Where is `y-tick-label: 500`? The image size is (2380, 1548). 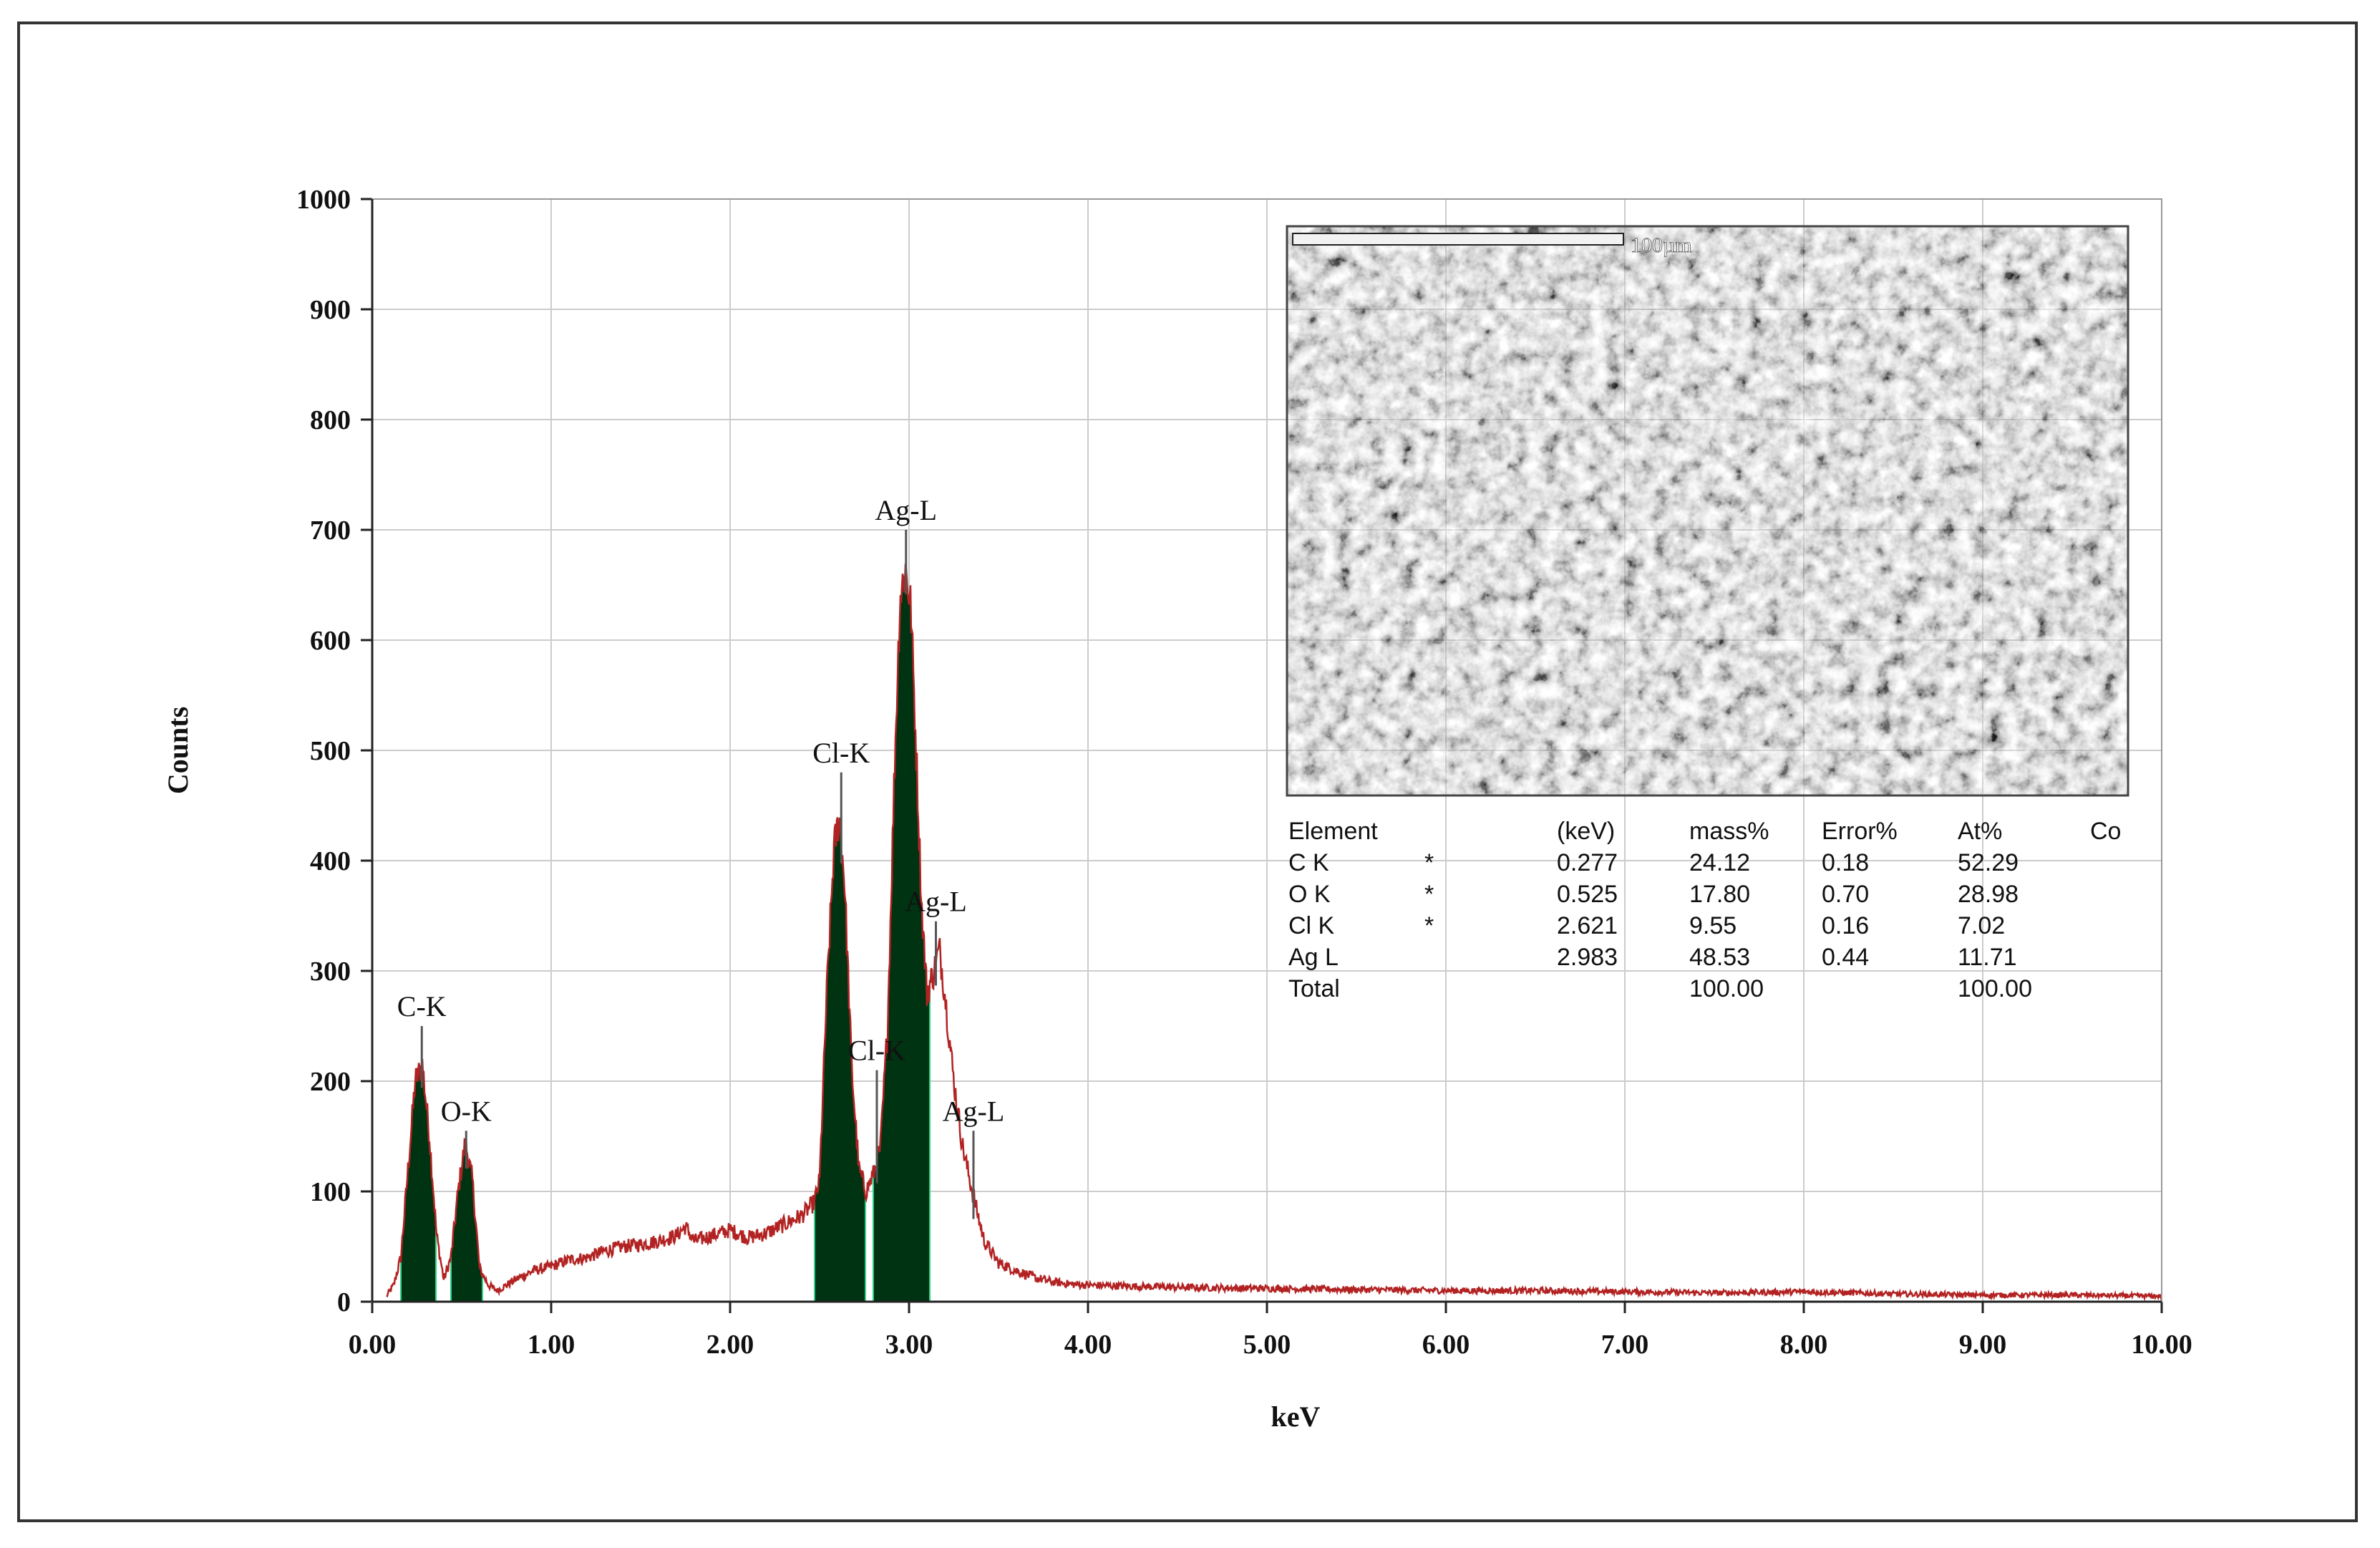 y-tick-label: 500 is located at coordinates (330, 751).